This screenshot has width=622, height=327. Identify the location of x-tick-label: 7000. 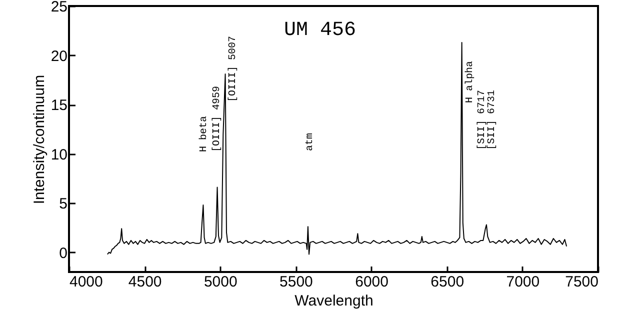
(523, 282).